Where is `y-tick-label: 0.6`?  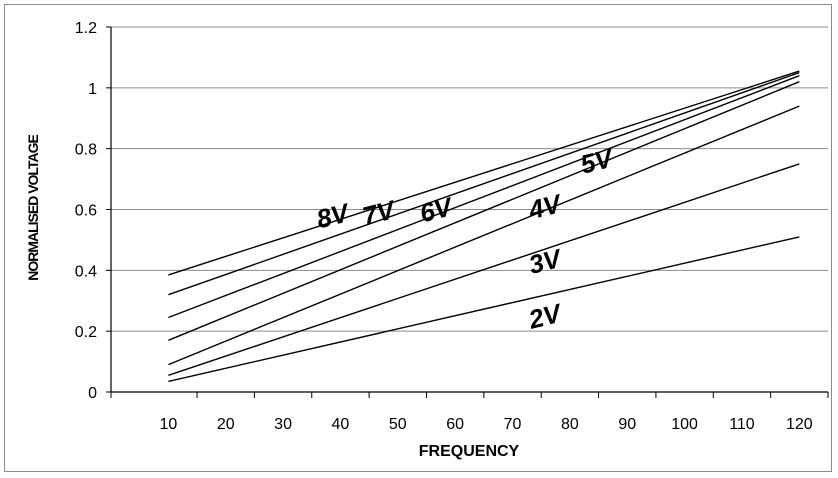
y-tick-label: 0.6 is located at coordinates (86, 211).